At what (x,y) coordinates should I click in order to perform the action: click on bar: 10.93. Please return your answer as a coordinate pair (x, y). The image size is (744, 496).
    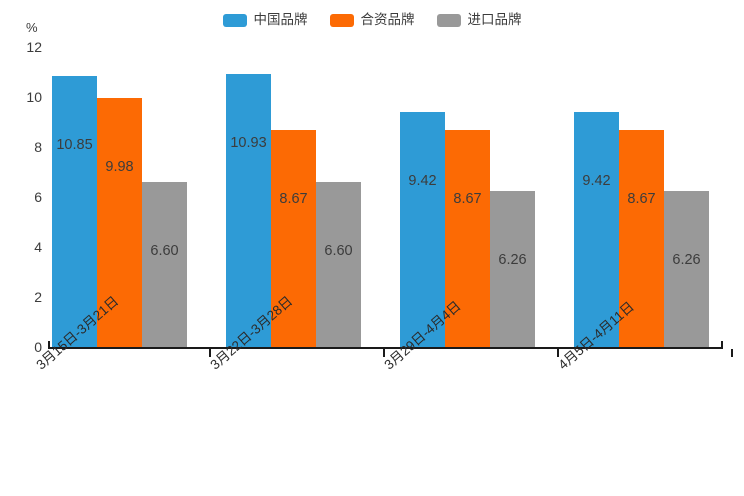
    Looking at the image, I should click on (248, 210).